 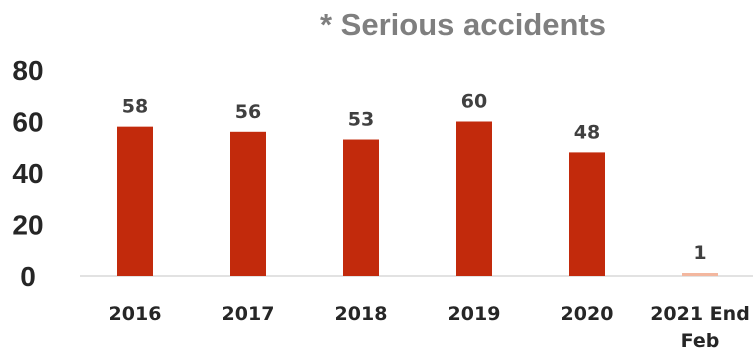 I want to click on x-tick-label: 2018, so click(x=361, y=314).